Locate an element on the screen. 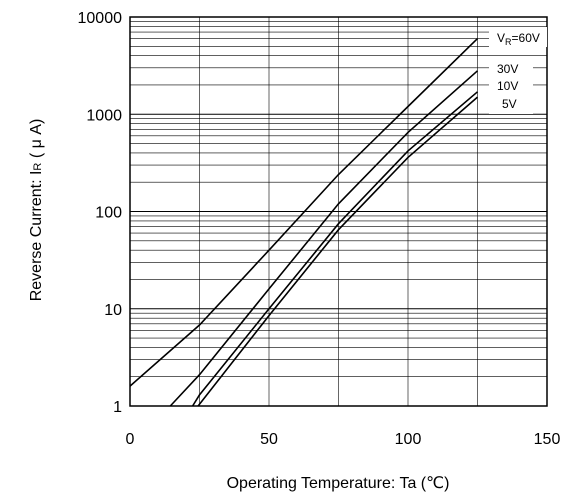  series-label-10v: 10V is located at coordinates (507, 86).